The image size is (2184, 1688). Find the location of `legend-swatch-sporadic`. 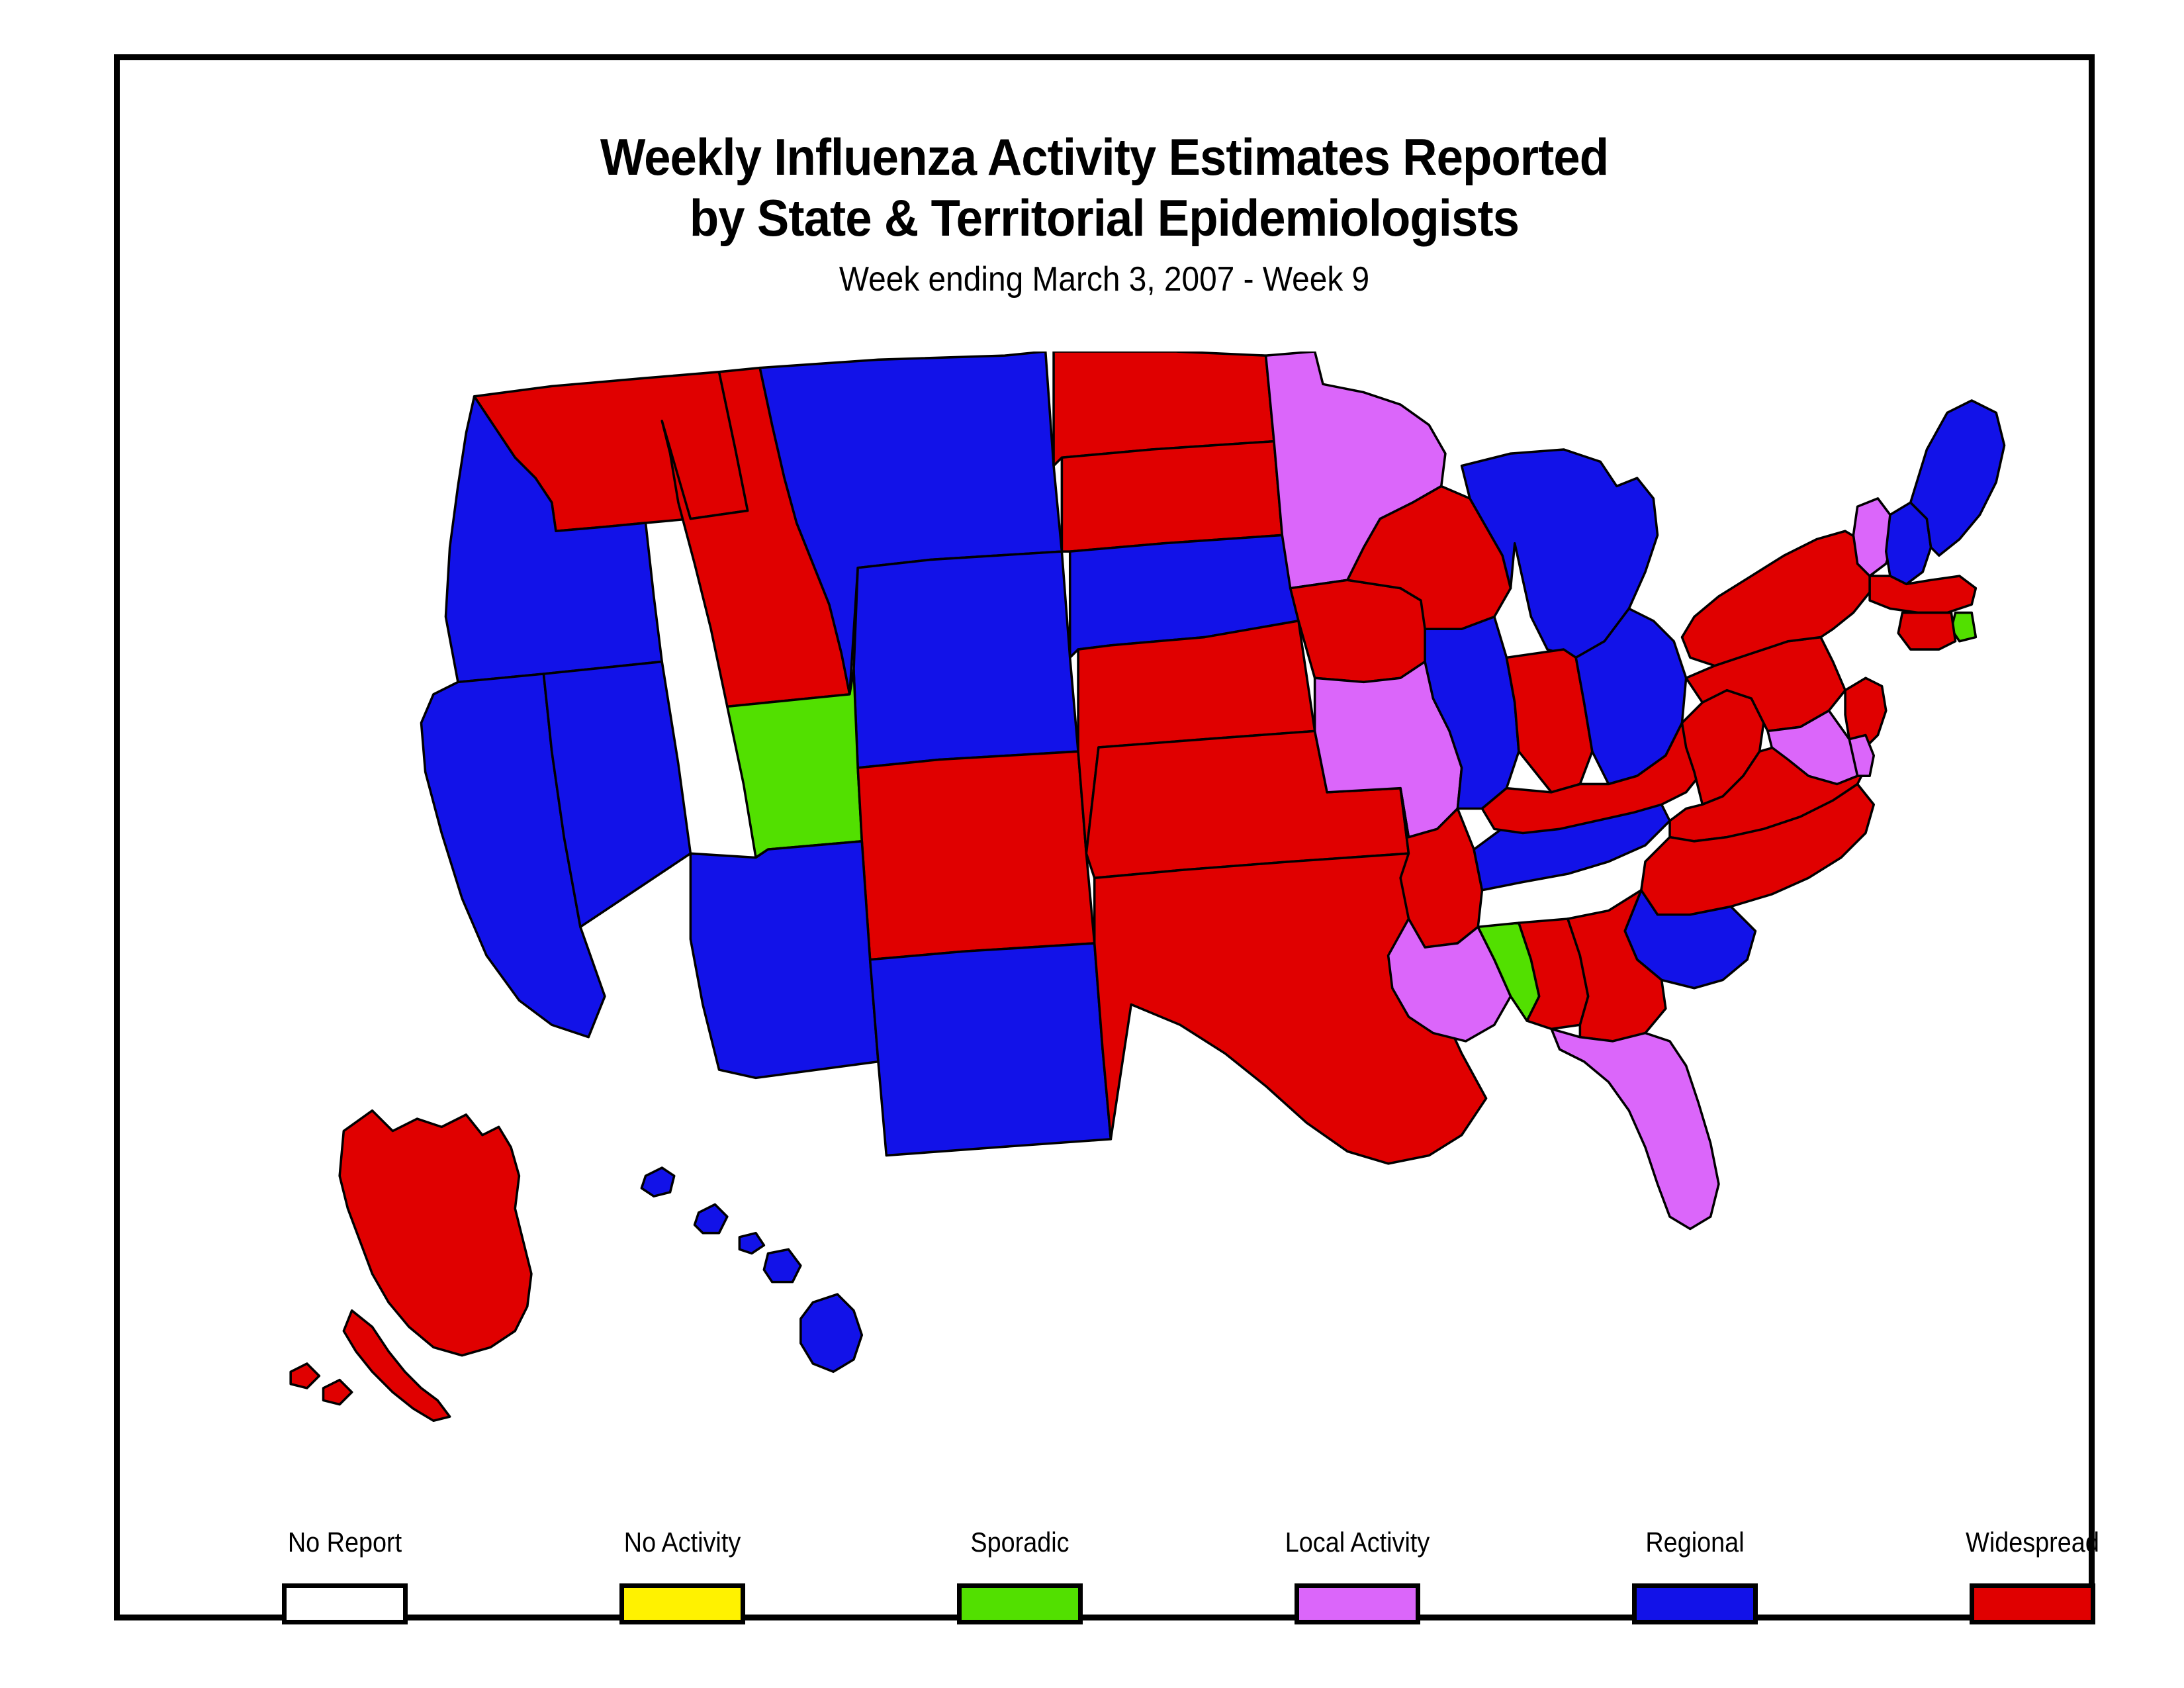

legend-swatch-sporadic is located at coordinates (1020, 1603).